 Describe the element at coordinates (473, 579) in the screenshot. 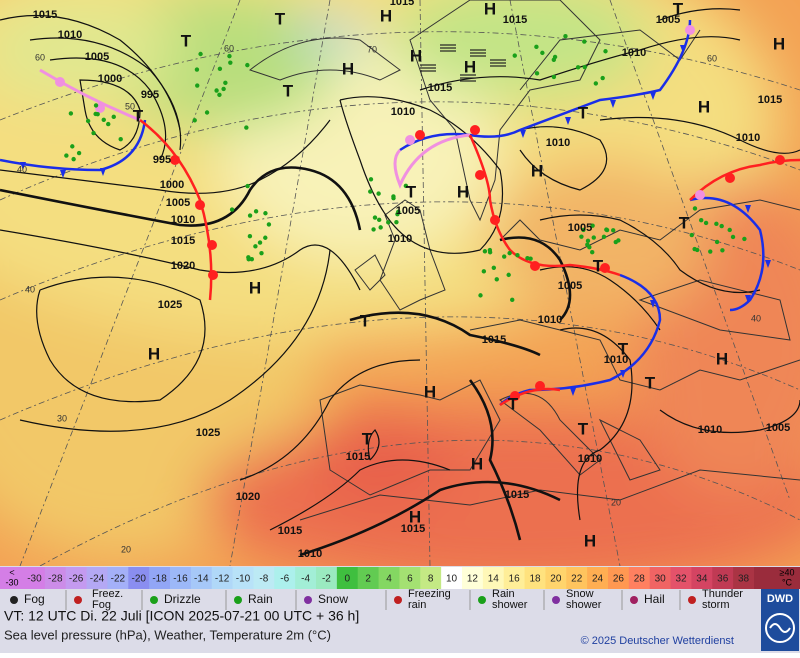

I see `scale-label: 12` at that location.